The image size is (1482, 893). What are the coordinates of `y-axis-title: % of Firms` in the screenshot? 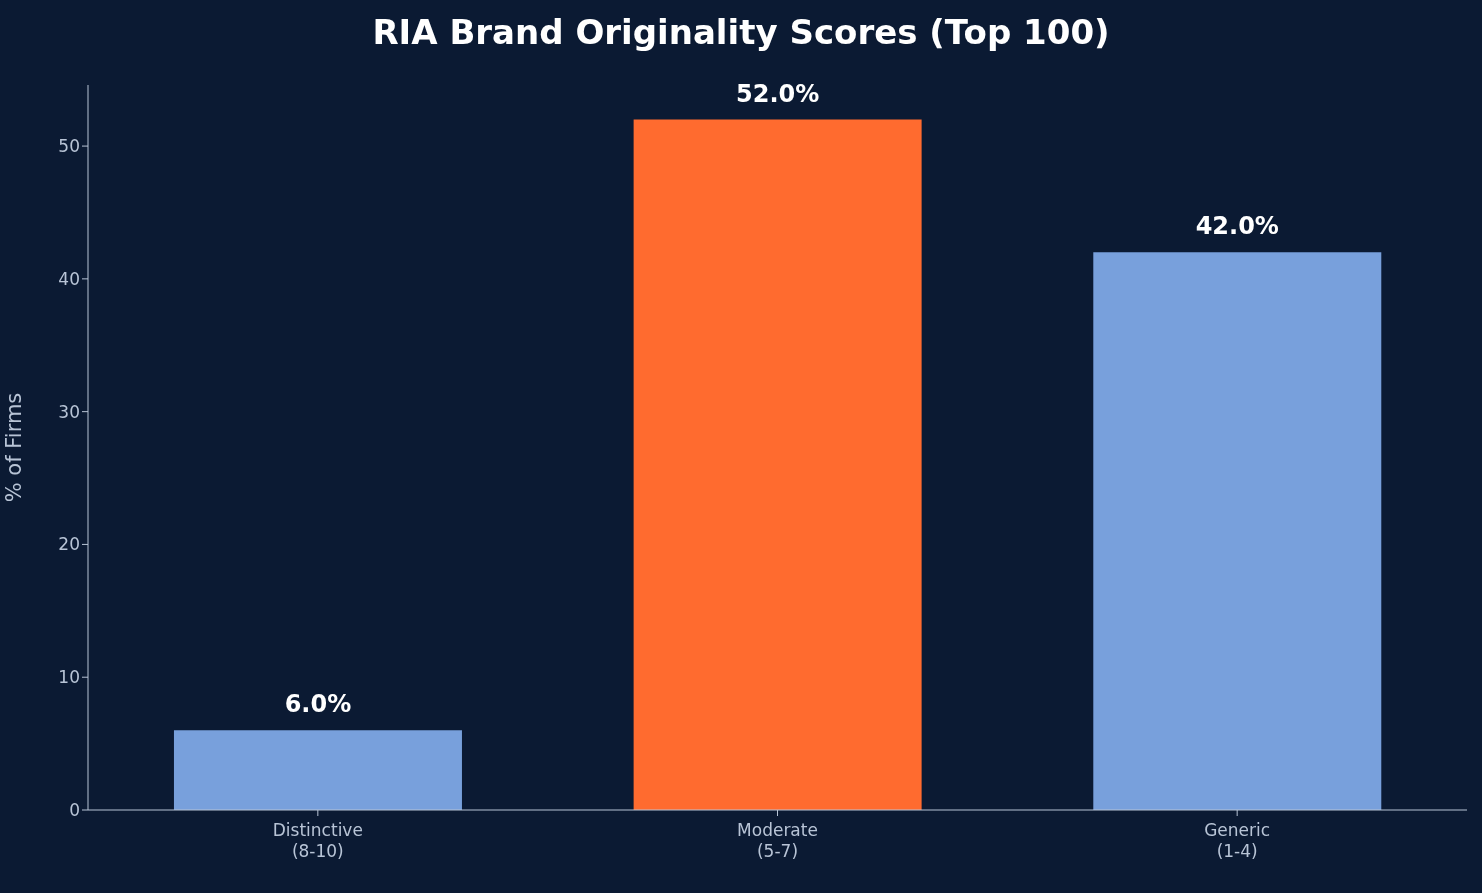 It's located at (14, 447).